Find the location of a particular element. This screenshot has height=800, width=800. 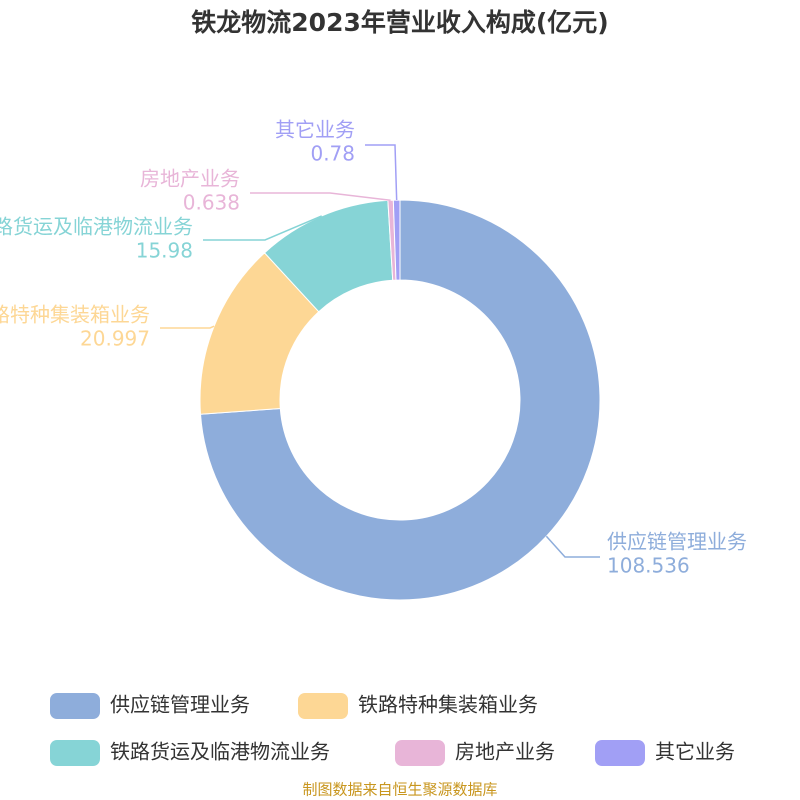

legend-label: 铁路货运及临港物流业务 is located at coordinates (220, 752).